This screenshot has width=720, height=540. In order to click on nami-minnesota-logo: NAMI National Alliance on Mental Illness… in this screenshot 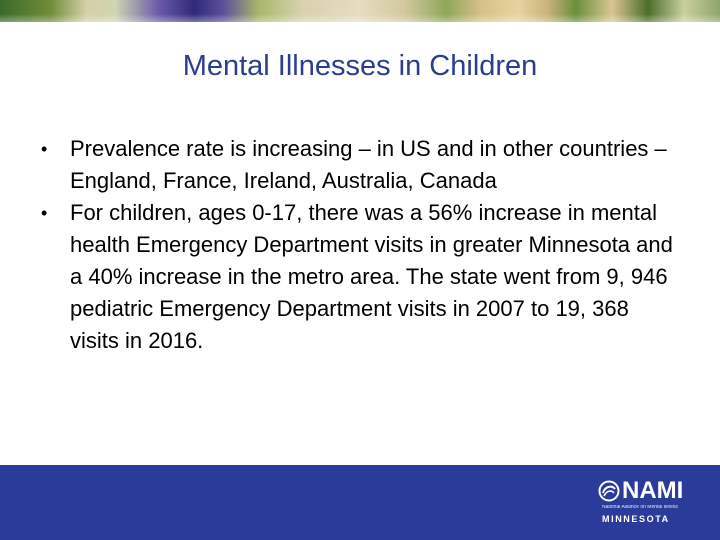, I will do `click(644, 503)`.